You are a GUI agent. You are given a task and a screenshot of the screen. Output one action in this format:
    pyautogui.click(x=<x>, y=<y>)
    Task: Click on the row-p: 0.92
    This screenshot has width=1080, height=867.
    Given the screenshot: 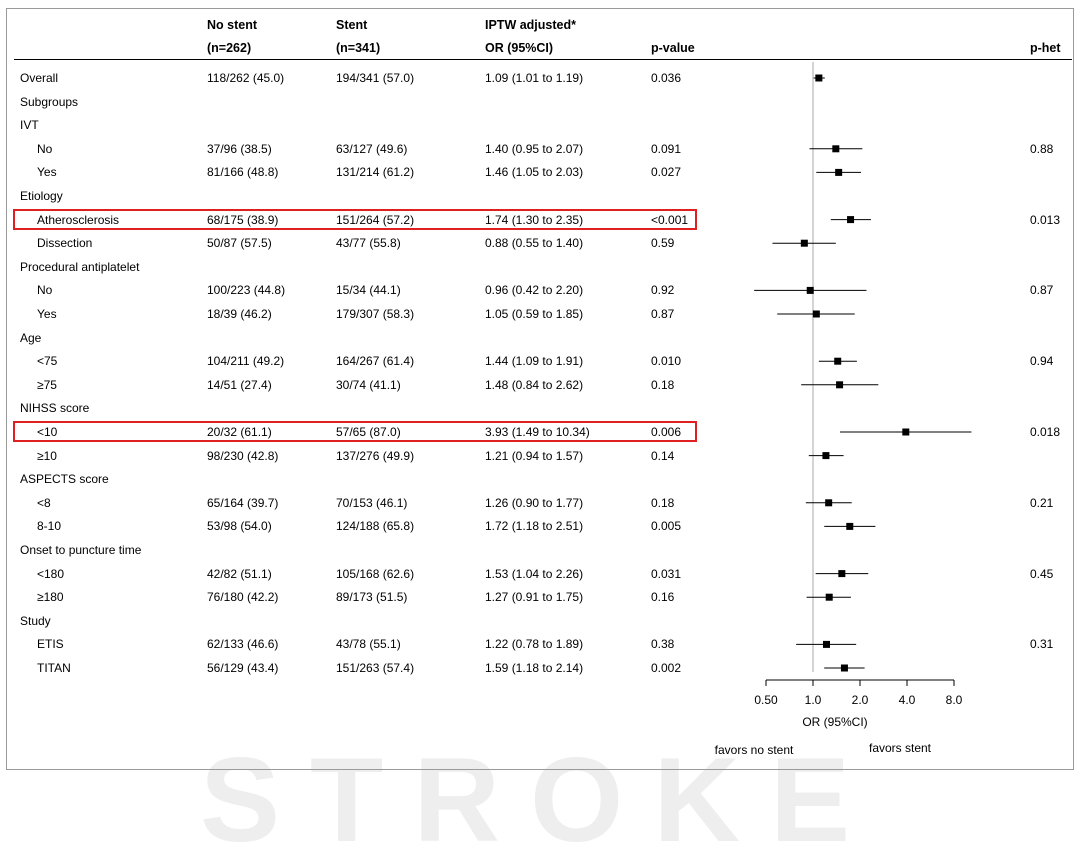 What is the action you would take?
    pyautogui.click(x=663, y=290)
    